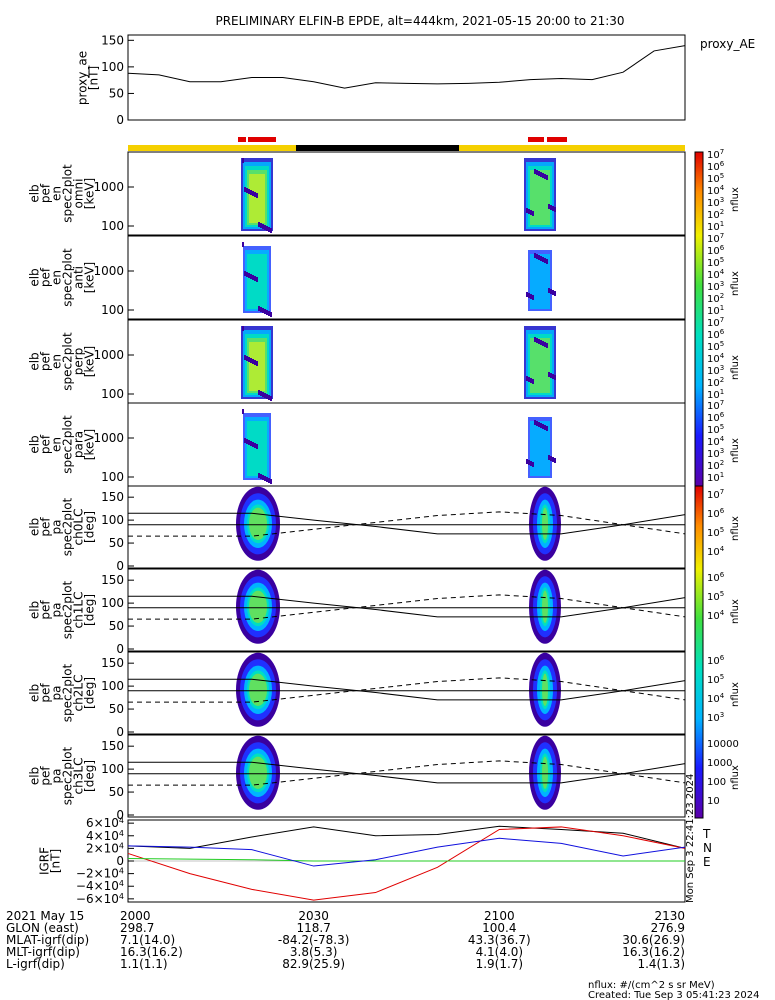 This screenshot has width=775, height=1000. Describe the element at coordinates (144, 964) in the screenshot. I see `footer-value: 1.1(1.1)` at that location.